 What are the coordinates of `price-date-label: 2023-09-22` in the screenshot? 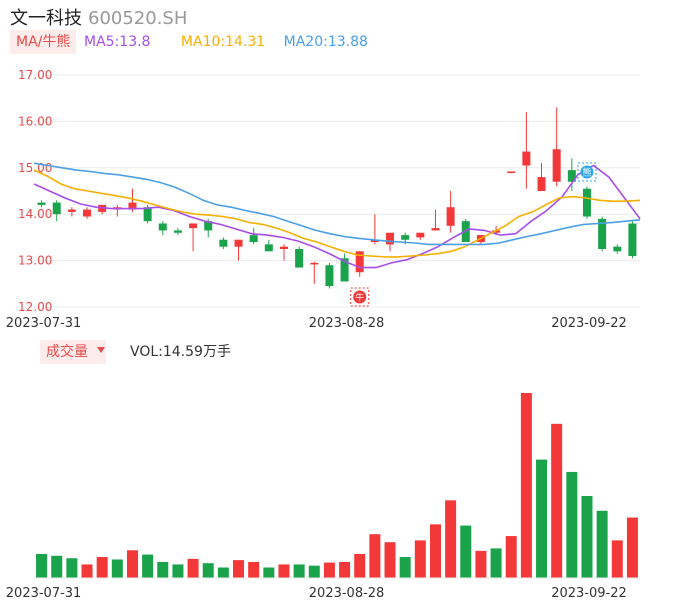 It's located at (589, 323).